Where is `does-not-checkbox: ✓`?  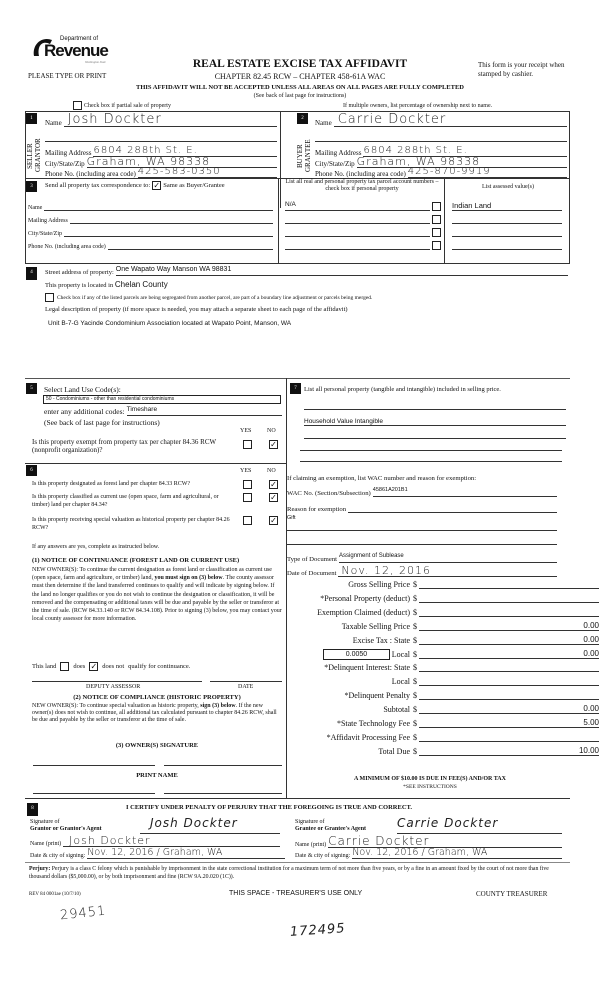
does-not-checkbox: ✓ is located at coordinates (94, 666).